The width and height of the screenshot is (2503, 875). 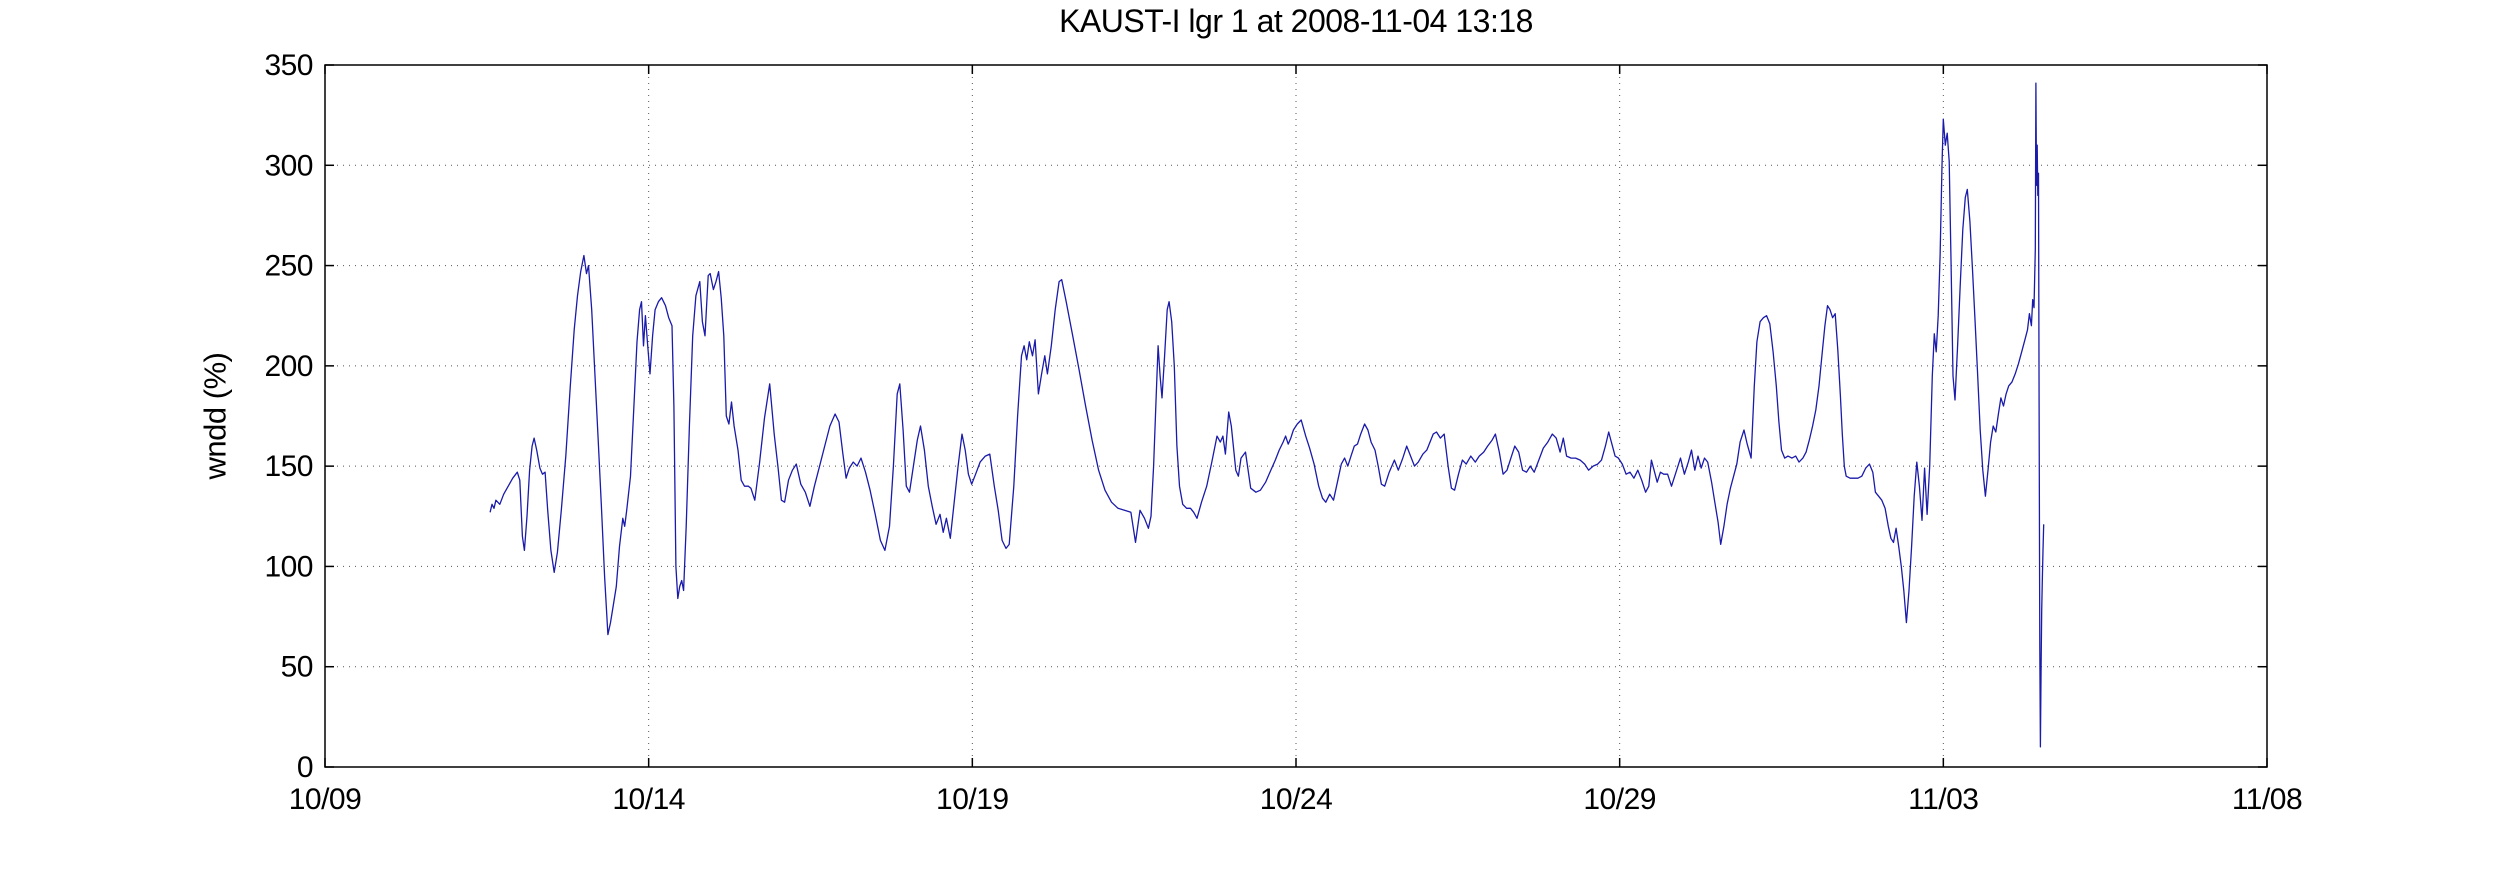 I want to click on x-tick-label: 11/03, so click(x=1943, y=799).